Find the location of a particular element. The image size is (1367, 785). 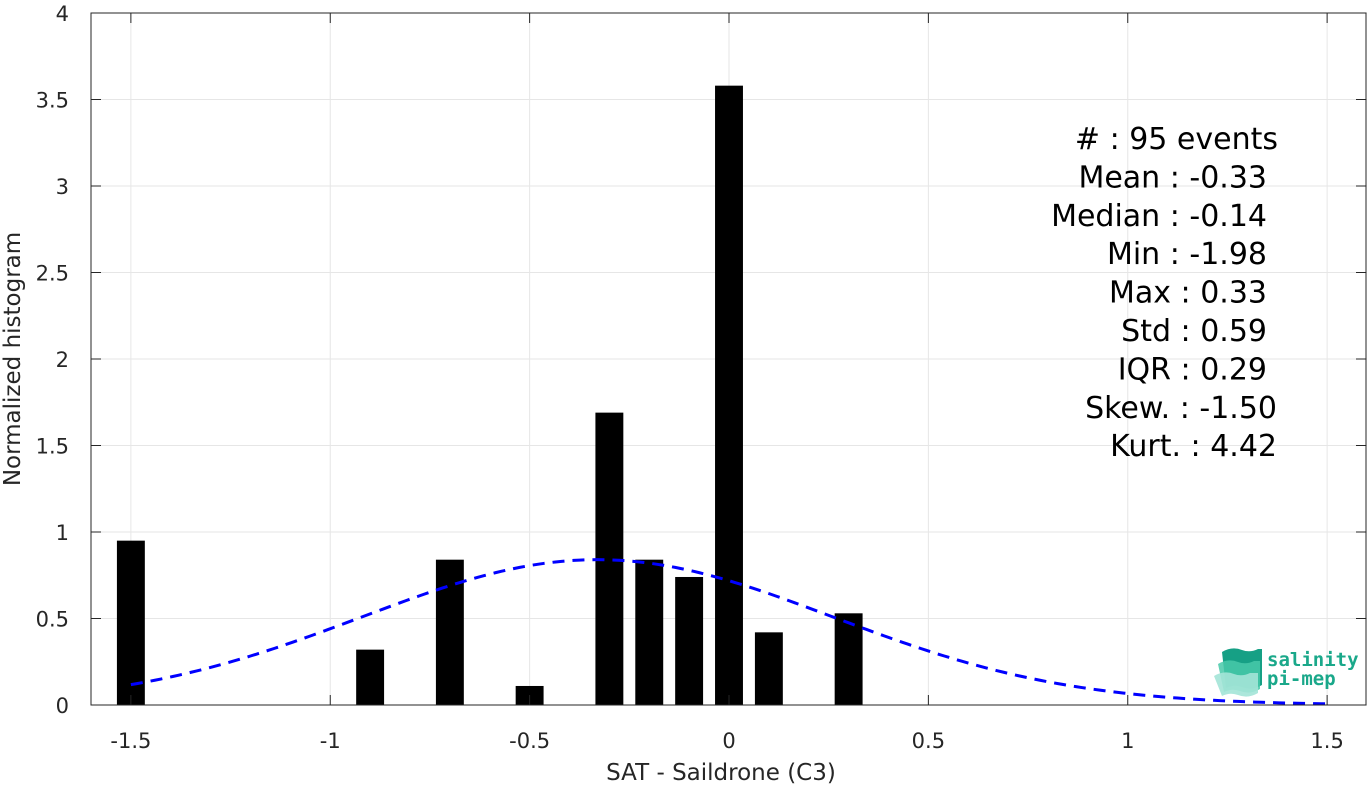

x-tick-labels: -1.5 -1 -0.5 0 0.5 1 1.5 is located at coordinates (726, 741).